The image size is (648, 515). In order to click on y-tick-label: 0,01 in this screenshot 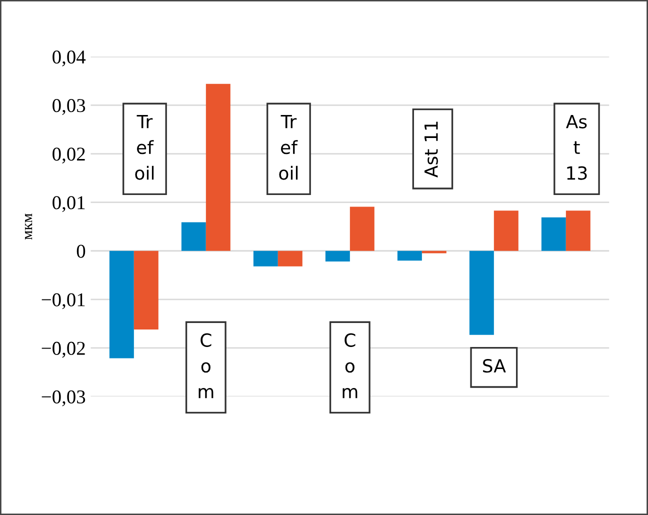, I will do `click(68, 204)`.